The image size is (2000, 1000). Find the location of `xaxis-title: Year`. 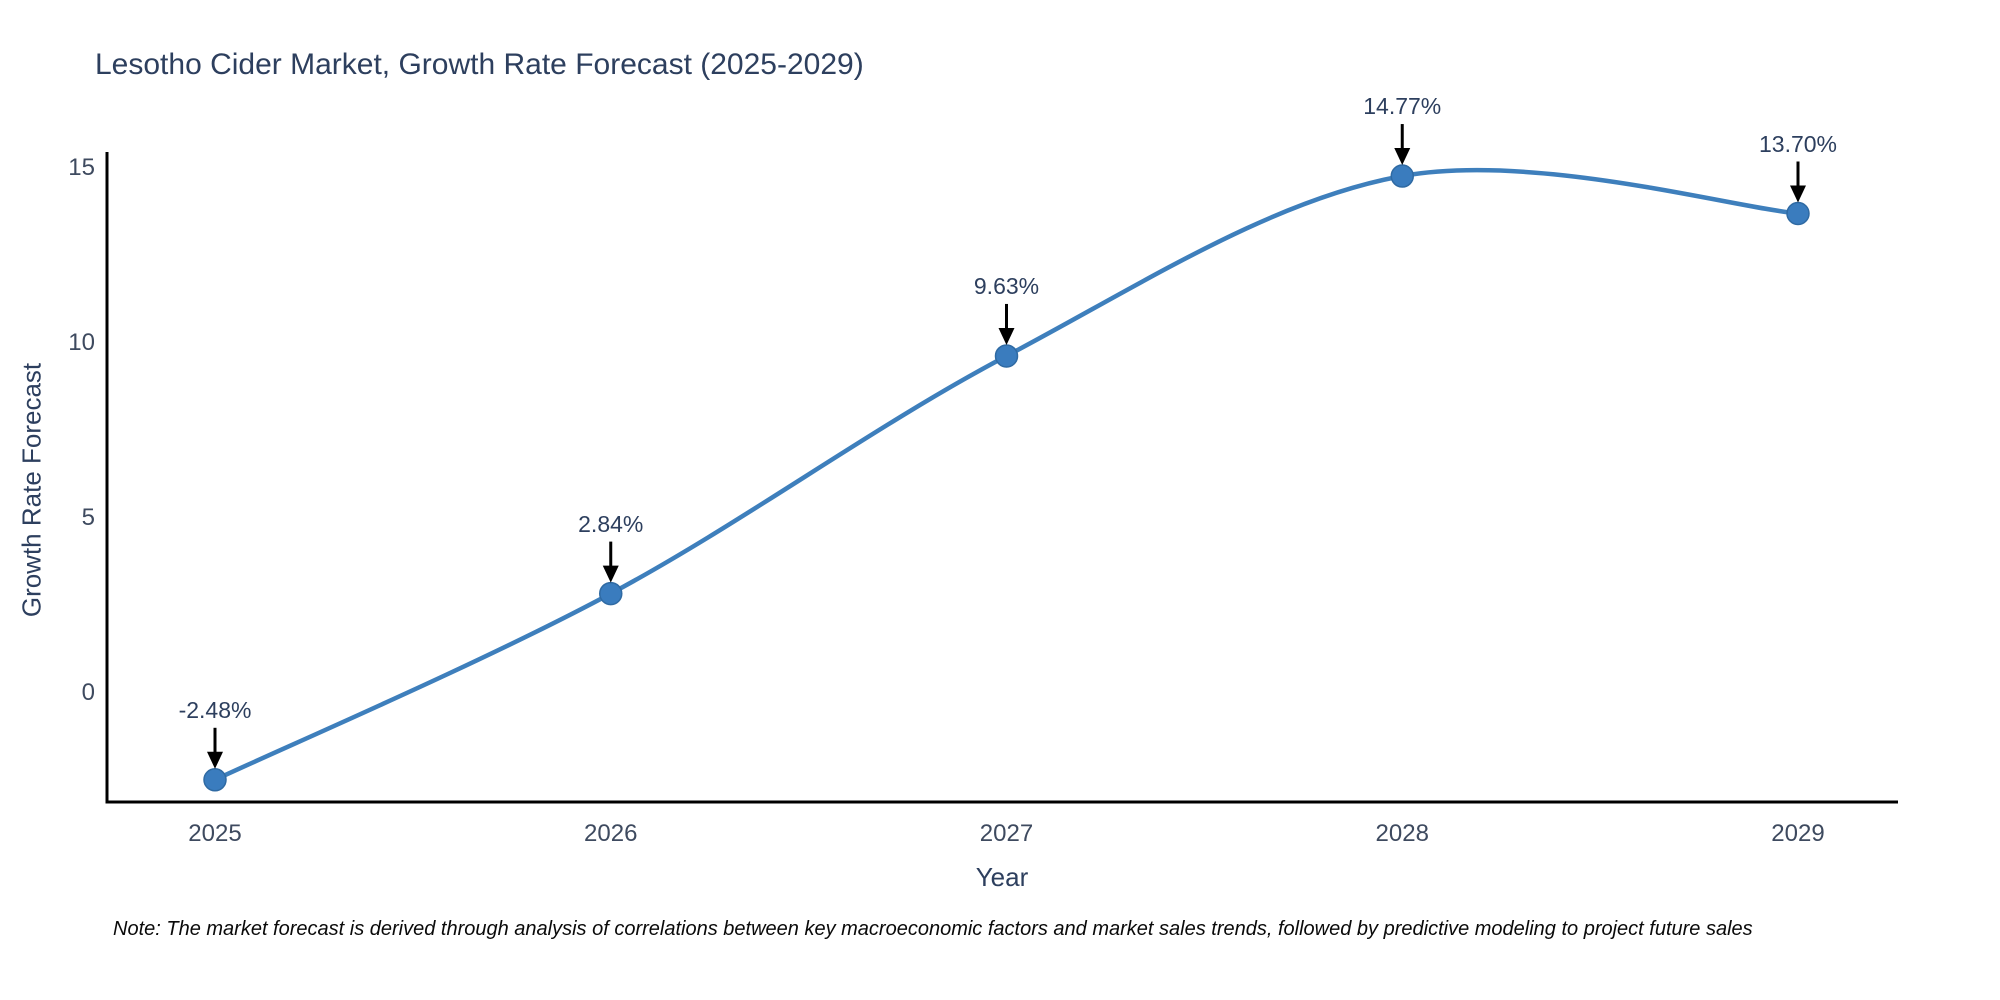

xaxis-title: Year is located at coordinates (1002, 877).